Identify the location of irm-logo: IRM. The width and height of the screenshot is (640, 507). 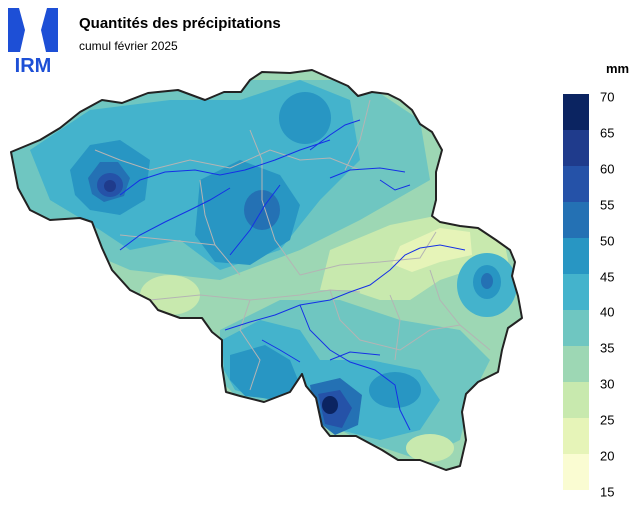
(33, 42).